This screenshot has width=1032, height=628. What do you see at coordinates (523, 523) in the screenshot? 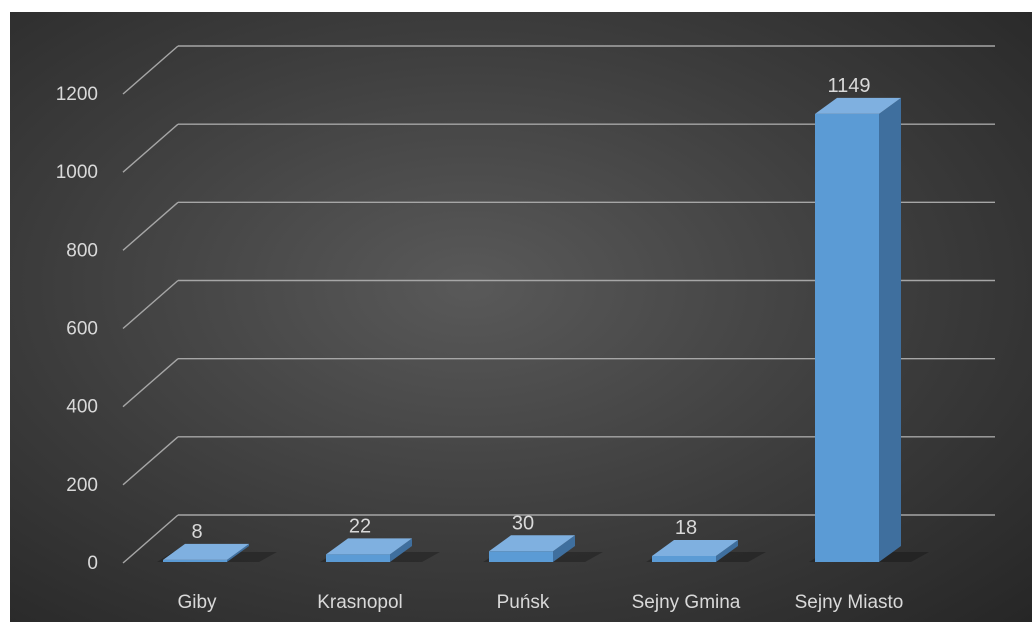
I see `data-label: 30` at bounding box center [523, 523].